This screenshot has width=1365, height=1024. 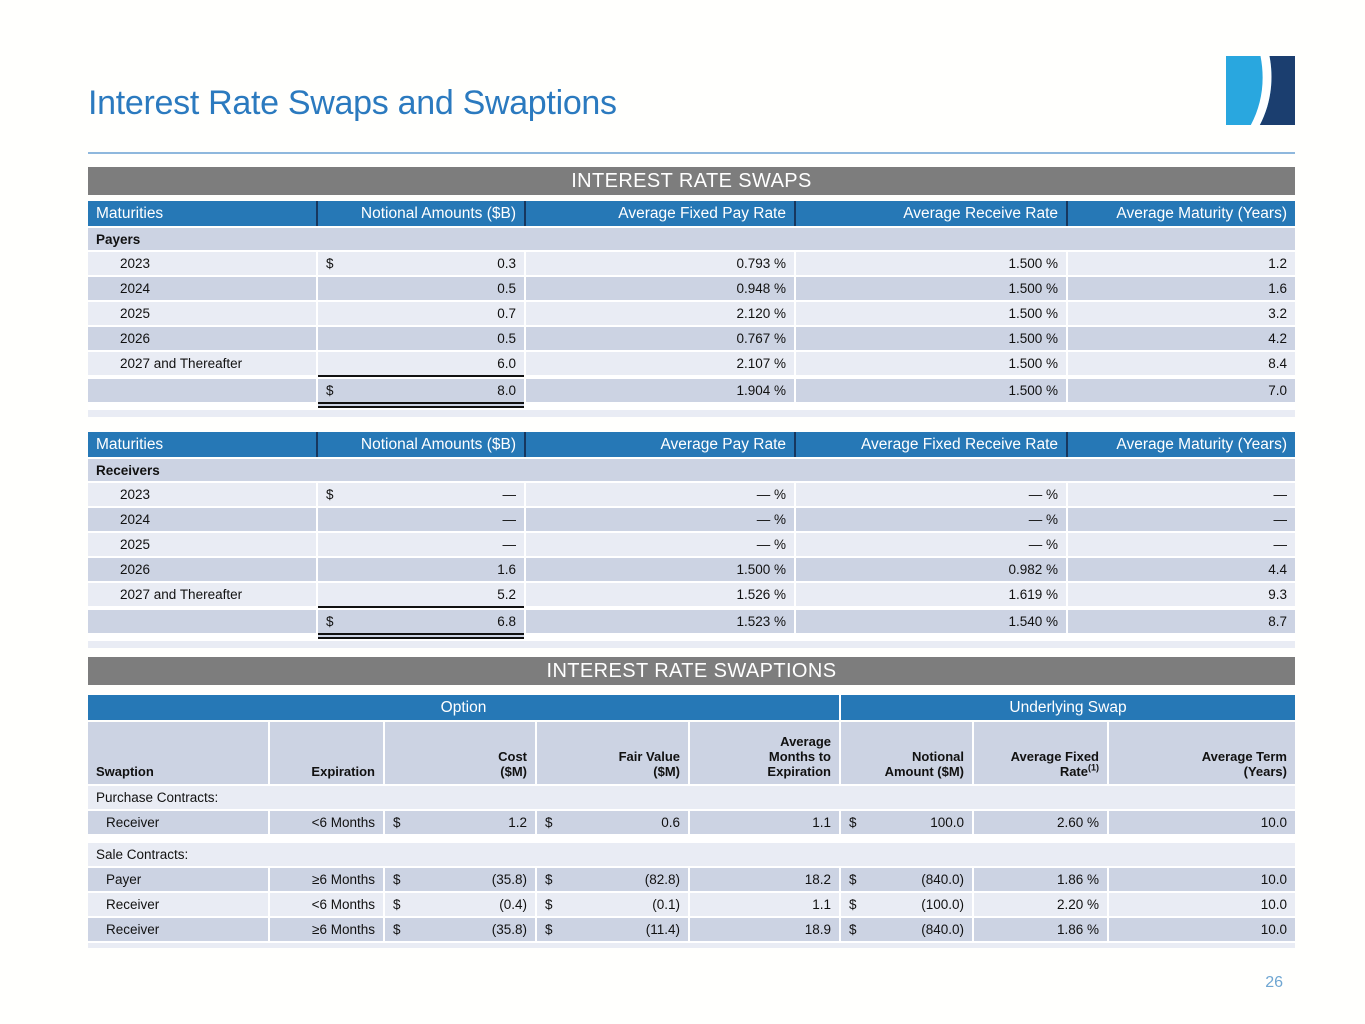 I want to click on cell-value: (0.4), so click(x=513, y=904).